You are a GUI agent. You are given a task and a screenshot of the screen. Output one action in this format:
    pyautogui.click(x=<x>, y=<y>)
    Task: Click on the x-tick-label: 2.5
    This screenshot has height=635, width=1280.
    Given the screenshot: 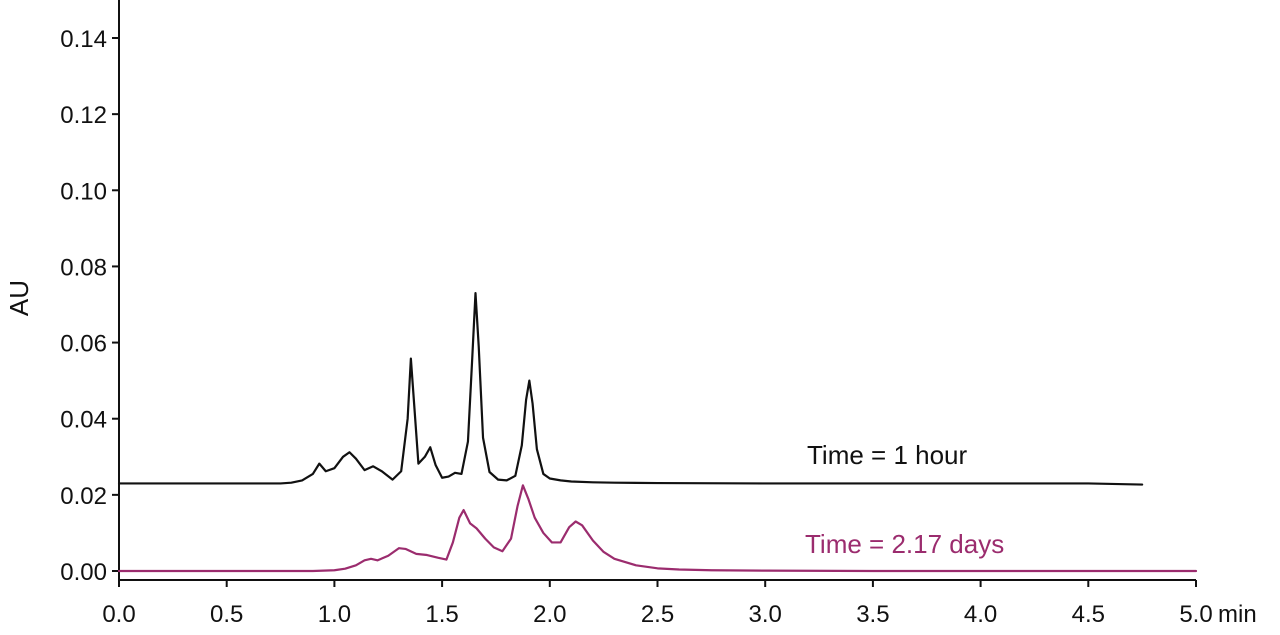 What is the action you would take?
    pyautogui.click(x=657, y=614)
    